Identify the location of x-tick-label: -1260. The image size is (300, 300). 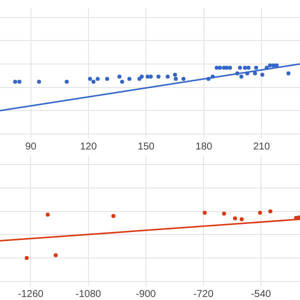
(31, 294).